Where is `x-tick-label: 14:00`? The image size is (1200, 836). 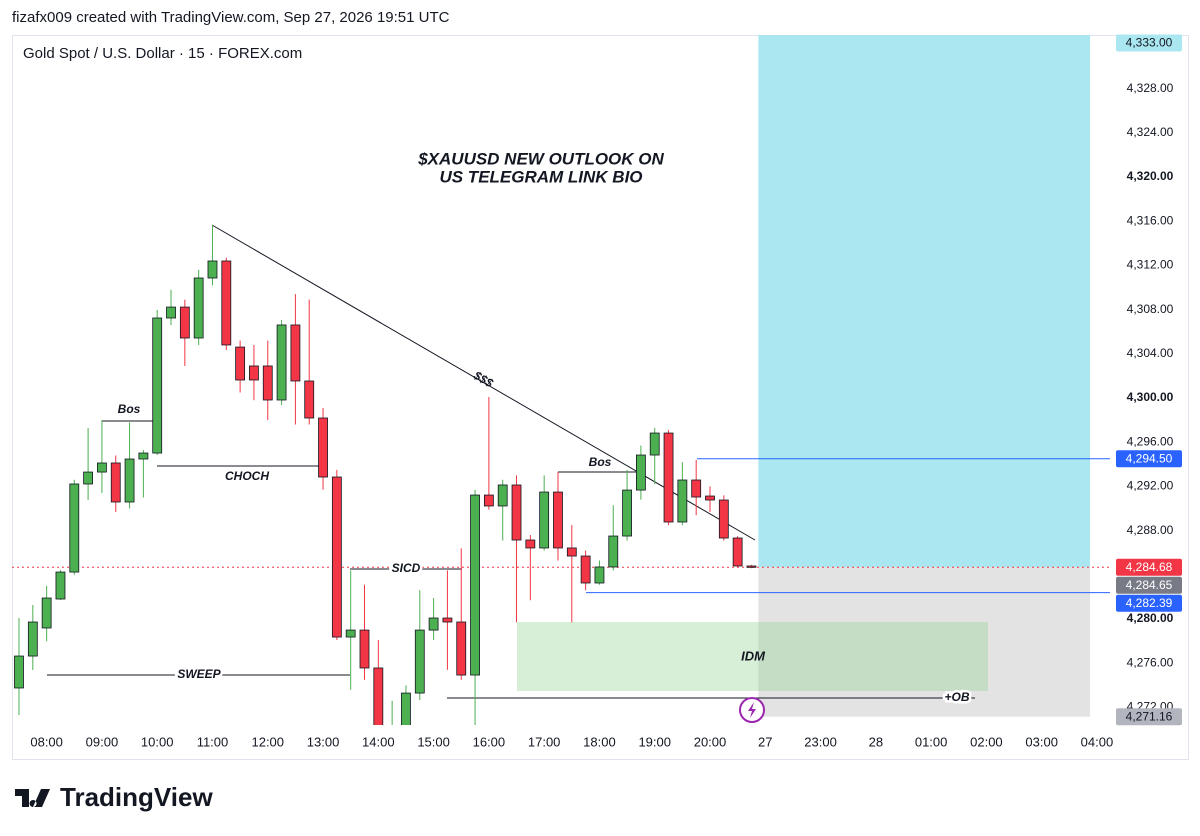 x-tick-label: 14:00 is located at coordinates (378, 741).